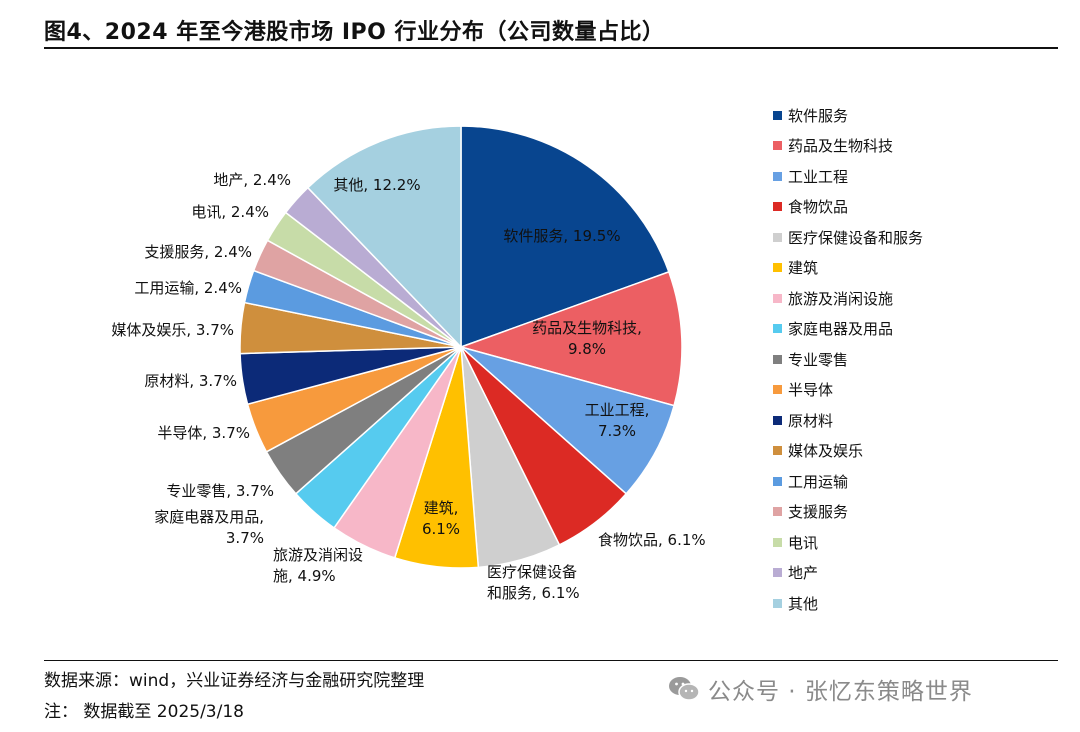  What do you see at coordinates (841, 146) in the screenshot?
I see `legend-label: 药品及生物科技` at bounding box center [841, 146].